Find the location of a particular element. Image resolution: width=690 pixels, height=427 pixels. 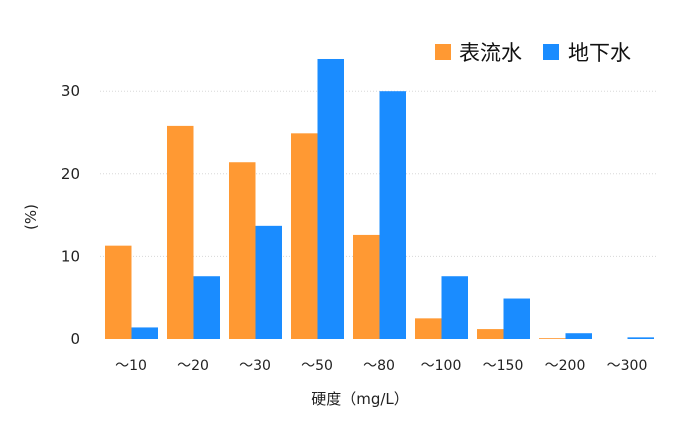

x-tick-label: ～20 is located at coordinates (193, 366).